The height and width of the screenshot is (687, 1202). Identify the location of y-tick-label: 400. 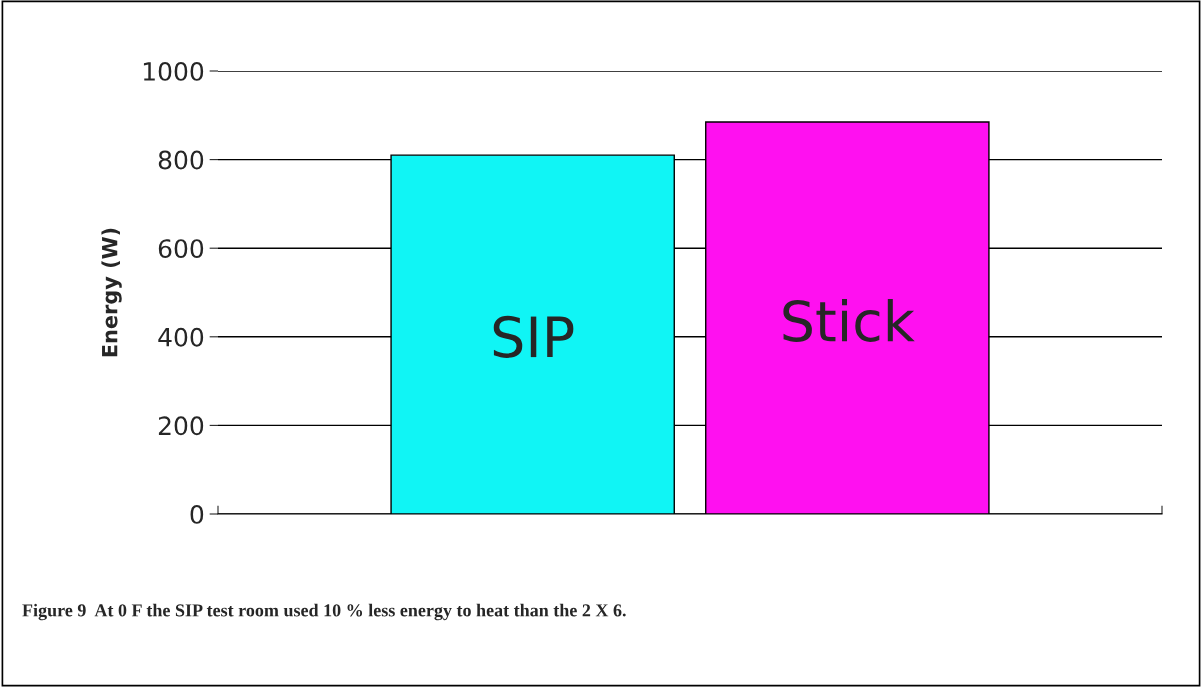
(181, 337).